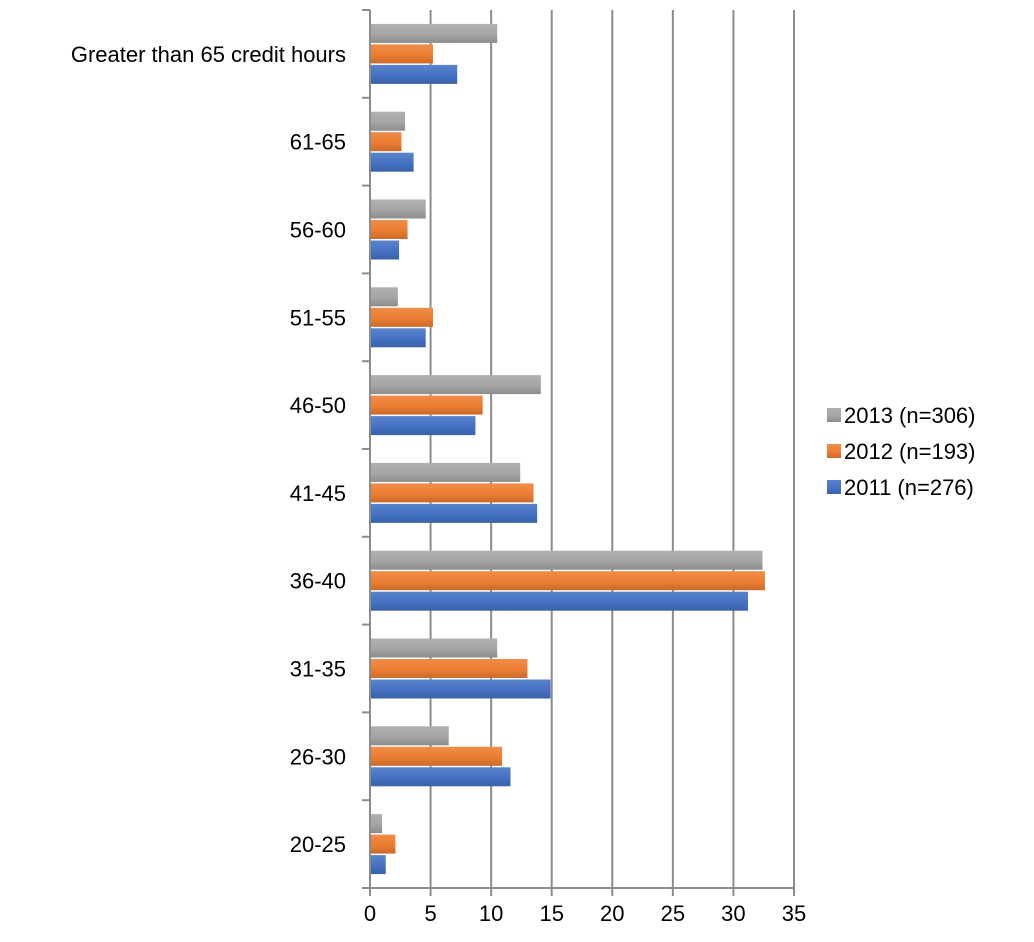 Image resolution: width=1034 pixels, height=942 pixels. What do you see at coordinates (370, 913) in the screenshot?
I see `x-tick-label: 0` at bounding box center [370, 913].